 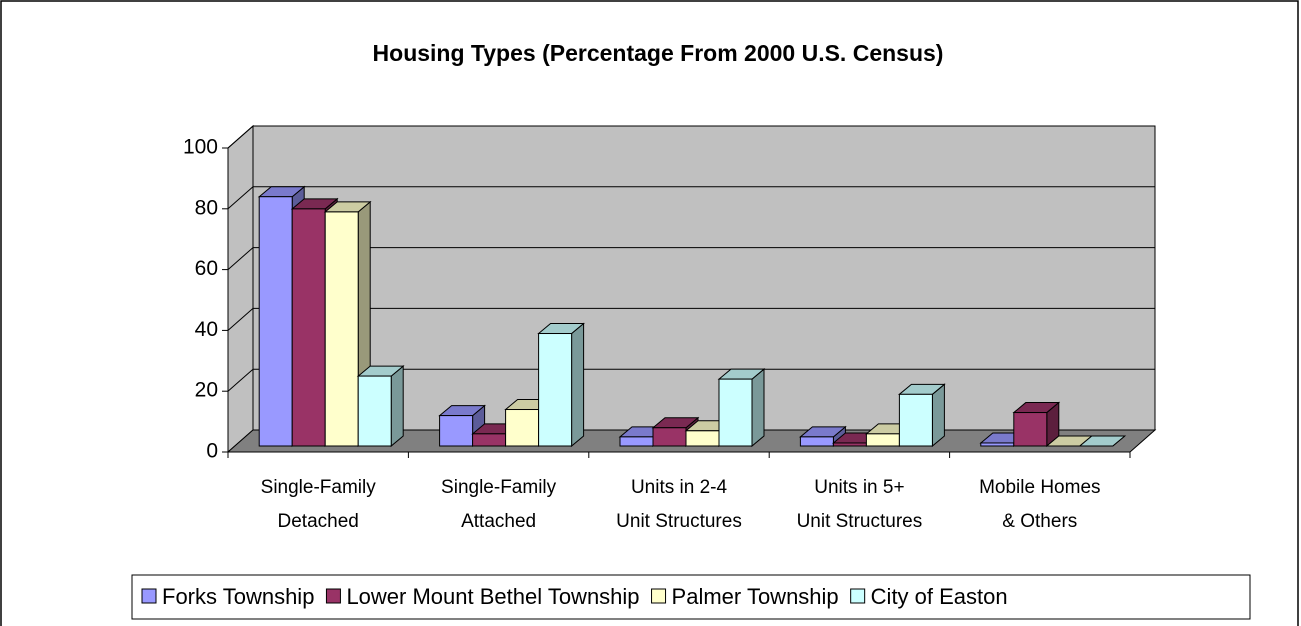 What do you see at coordinates (206, 207) in the screenshot?
I see `y-tick-label: 80` at bounding box center [206, 207].